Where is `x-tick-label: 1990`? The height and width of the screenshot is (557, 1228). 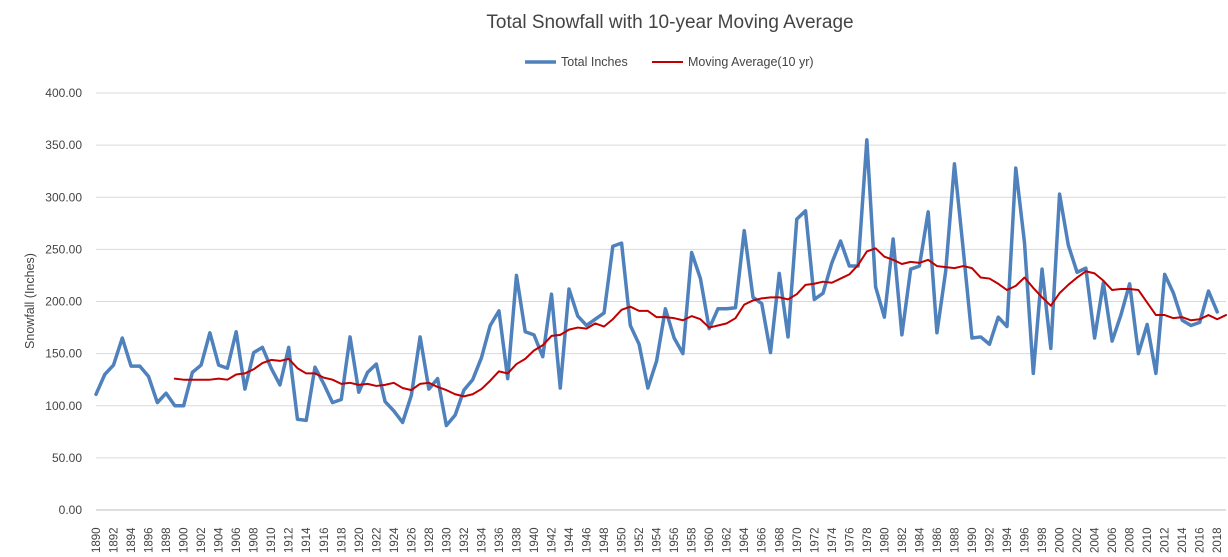
x-tick-label: 1990 is located at coordinates (973, 540).